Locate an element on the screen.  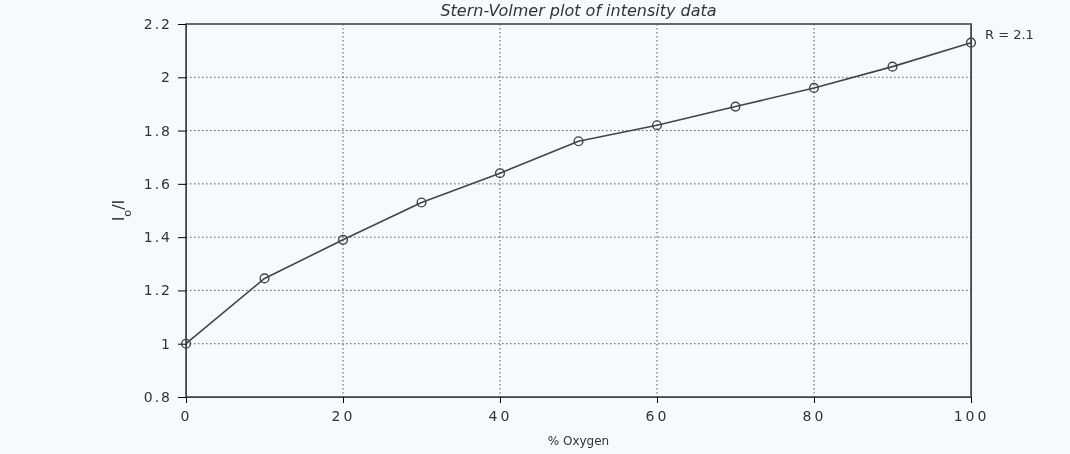
y-tick-label: 2 is located at coordinates (166, 77).